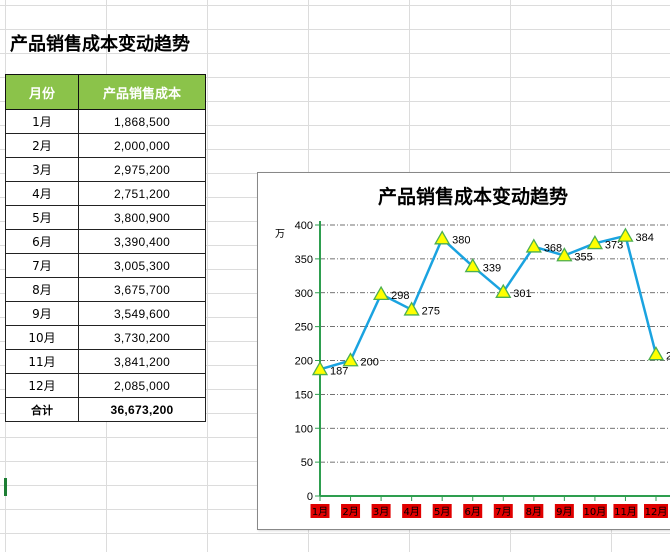 The image size is (670, 552). I want to click on data-label: 200, so click(370, 363).